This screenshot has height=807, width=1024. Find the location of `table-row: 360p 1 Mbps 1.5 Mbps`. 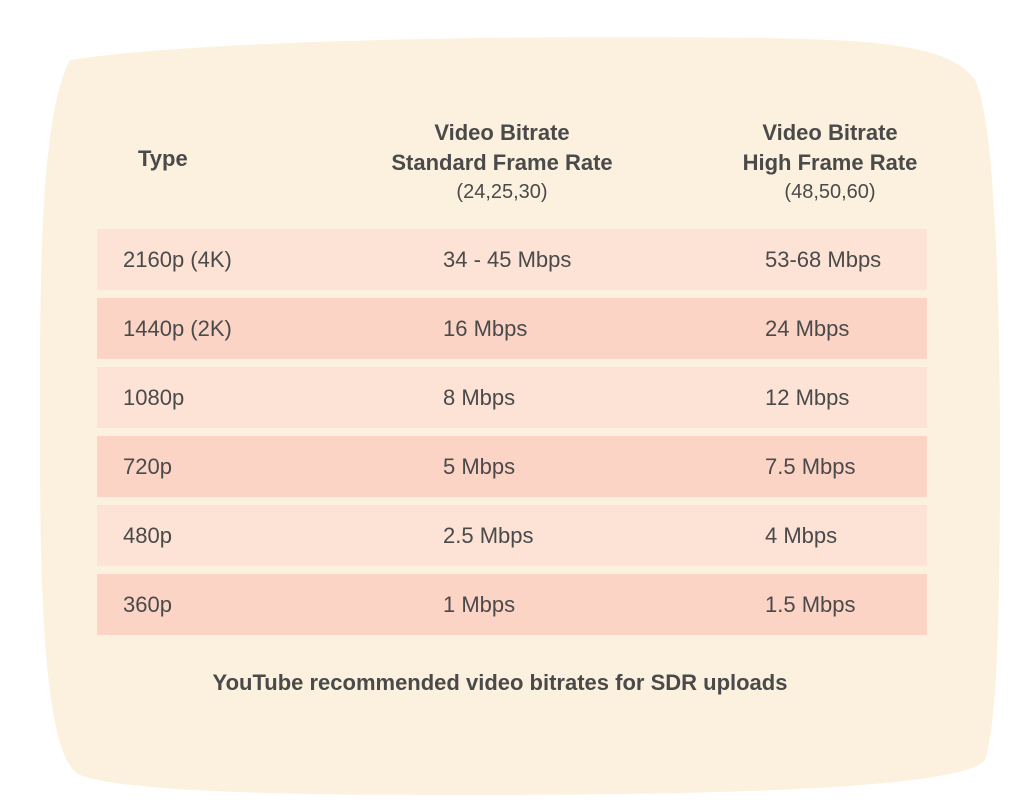

table-row: 360p 1 Mbps 1.5 Mbps is located at coordinates (512, 604).